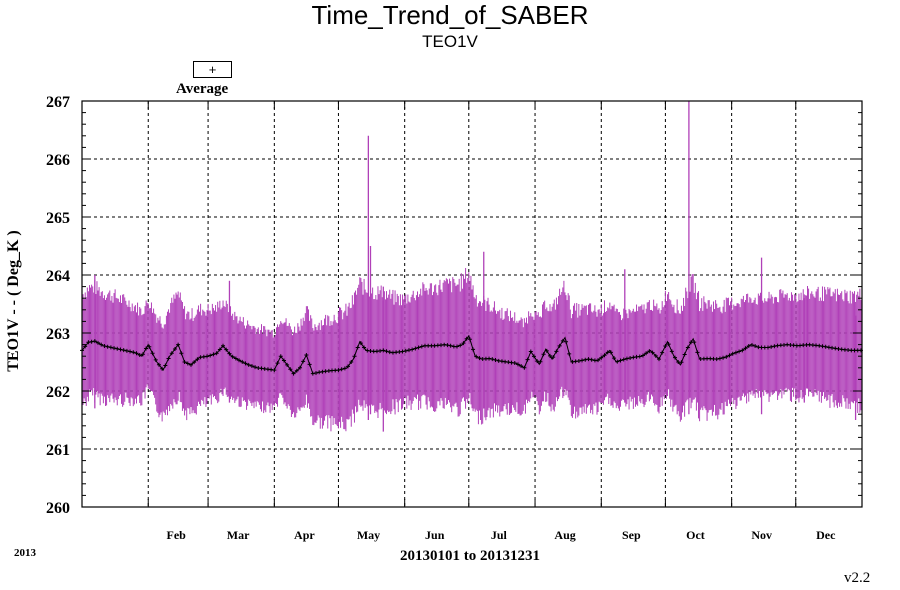  Describe the element at coordinates (304, 535) in the screenshot. I see `x-tick-label: Apr` at that location.